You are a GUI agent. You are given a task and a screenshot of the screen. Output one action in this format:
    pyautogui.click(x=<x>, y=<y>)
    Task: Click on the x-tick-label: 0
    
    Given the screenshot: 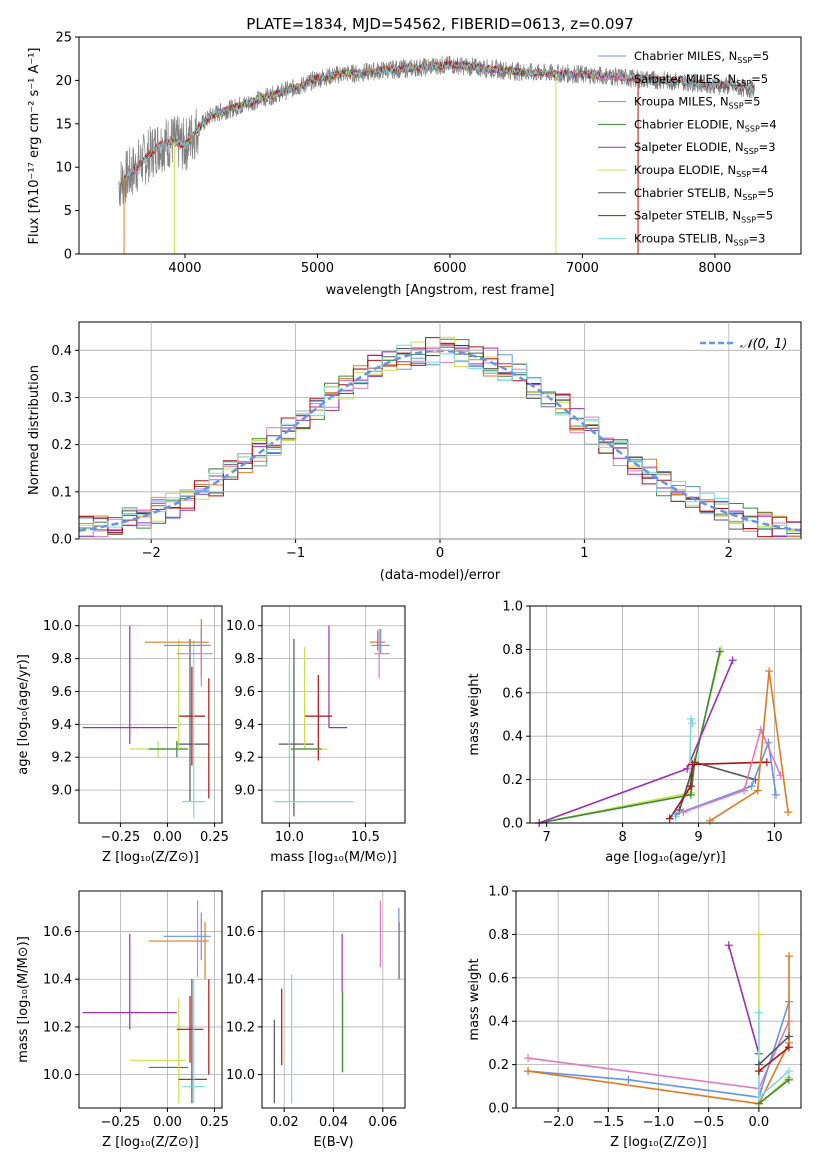 What is the action you would take?
    pyautogui.click(x=440, y=553)
    